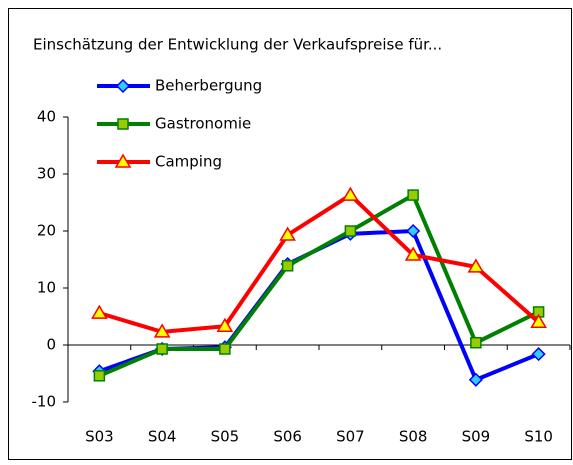  I want to click on x-tick-label: S07, so click(350, 437).